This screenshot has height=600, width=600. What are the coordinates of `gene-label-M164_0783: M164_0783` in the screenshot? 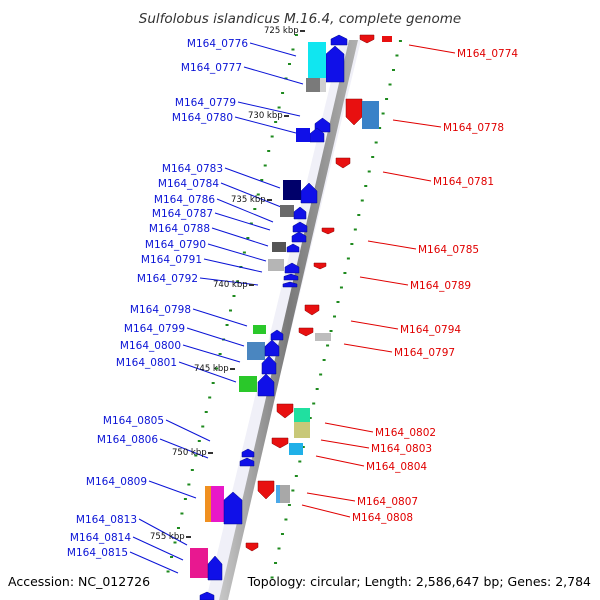 It's located at (192, 169).